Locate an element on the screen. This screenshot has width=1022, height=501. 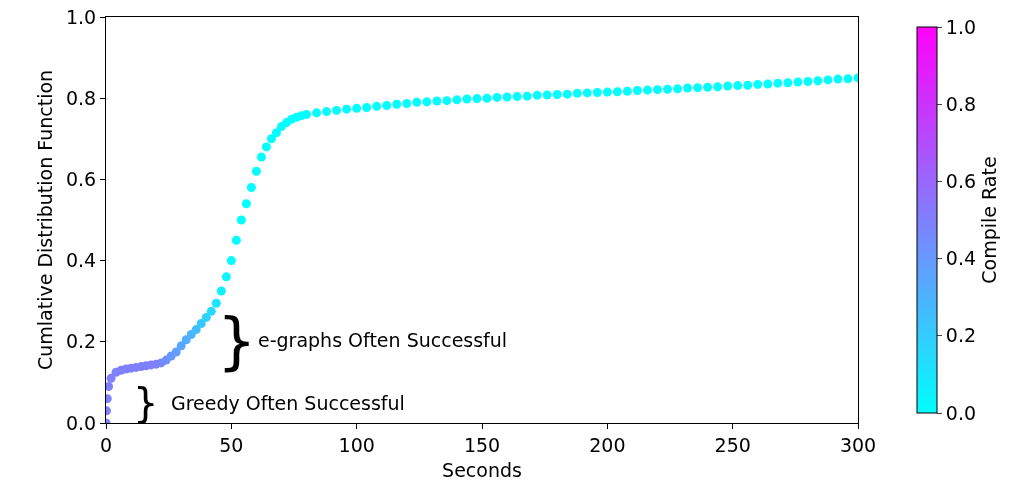
x-axis-title: Seconds is located at coordinates (482, 469).